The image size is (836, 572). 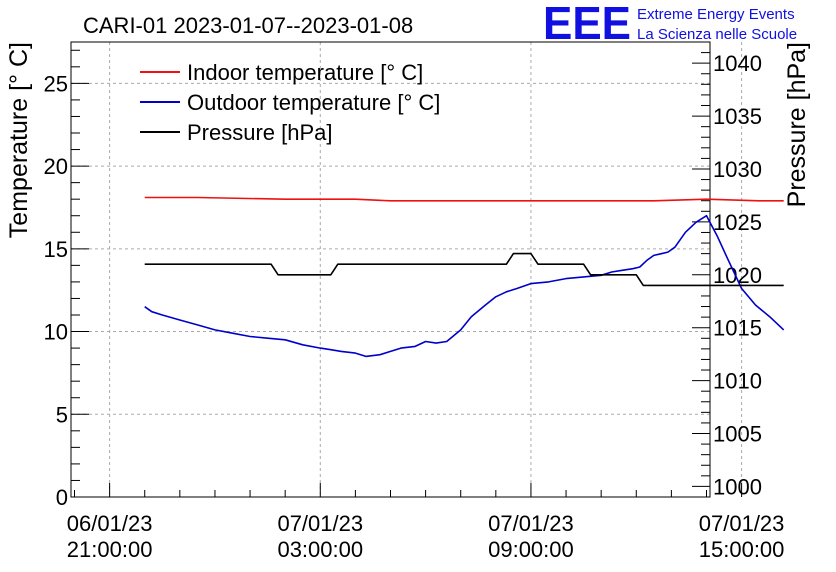 I want to click on chart-title: CARI-01 2023-01-07--2023-01-08, so click(x=248, y=25).